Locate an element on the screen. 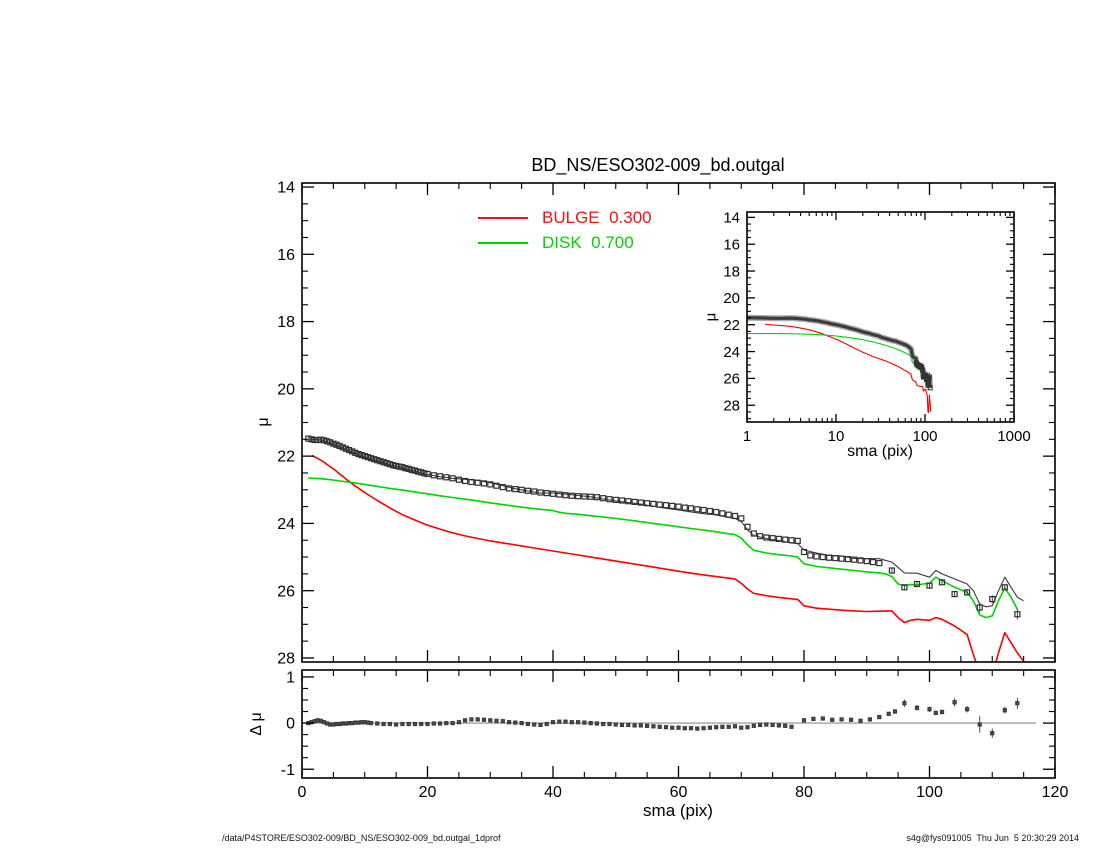  svg-text: 120 is located at coordinates (1055, 792).